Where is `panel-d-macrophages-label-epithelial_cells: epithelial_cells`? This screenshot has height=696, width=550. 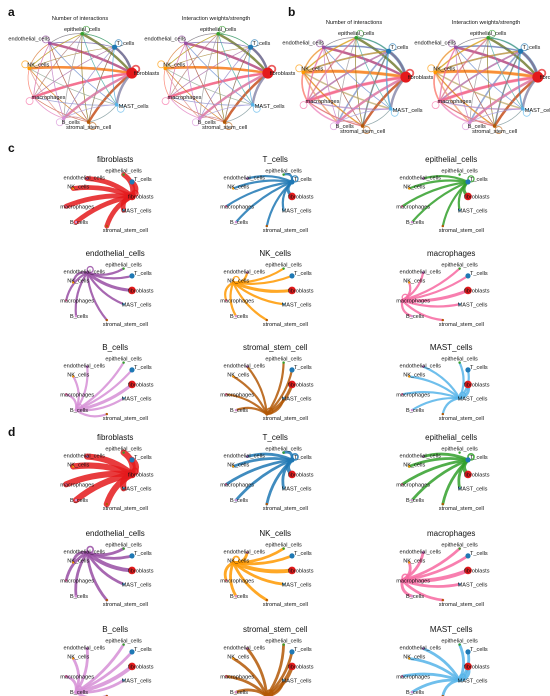
panel-d-macrophages-label-epithelial_cells: epithelial_cells is located at coordinates (459, 546).